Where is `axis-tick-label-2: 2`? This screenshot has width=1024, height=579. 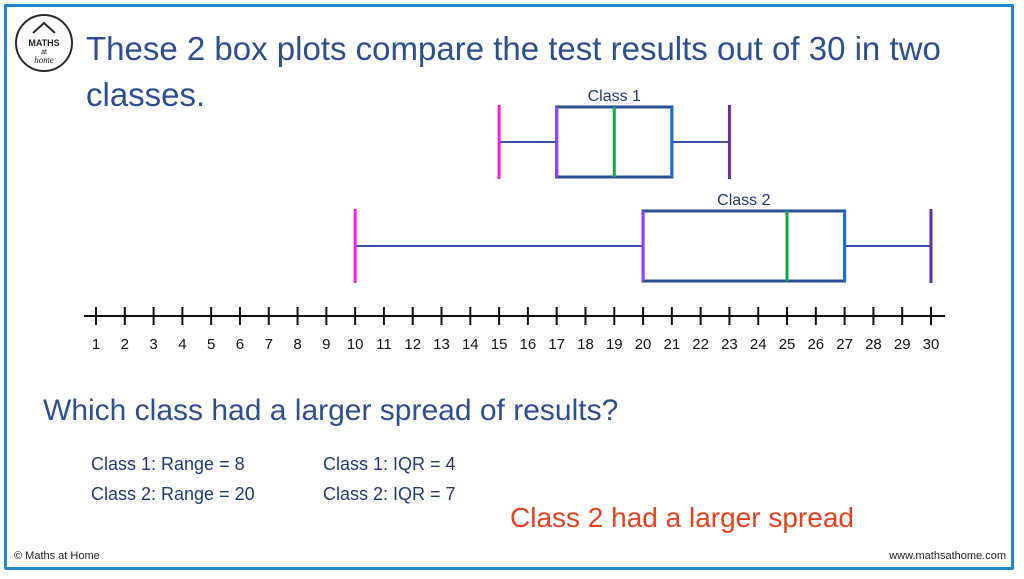
axis-tick-label-2: 2 is located at coordinates (125, 344).